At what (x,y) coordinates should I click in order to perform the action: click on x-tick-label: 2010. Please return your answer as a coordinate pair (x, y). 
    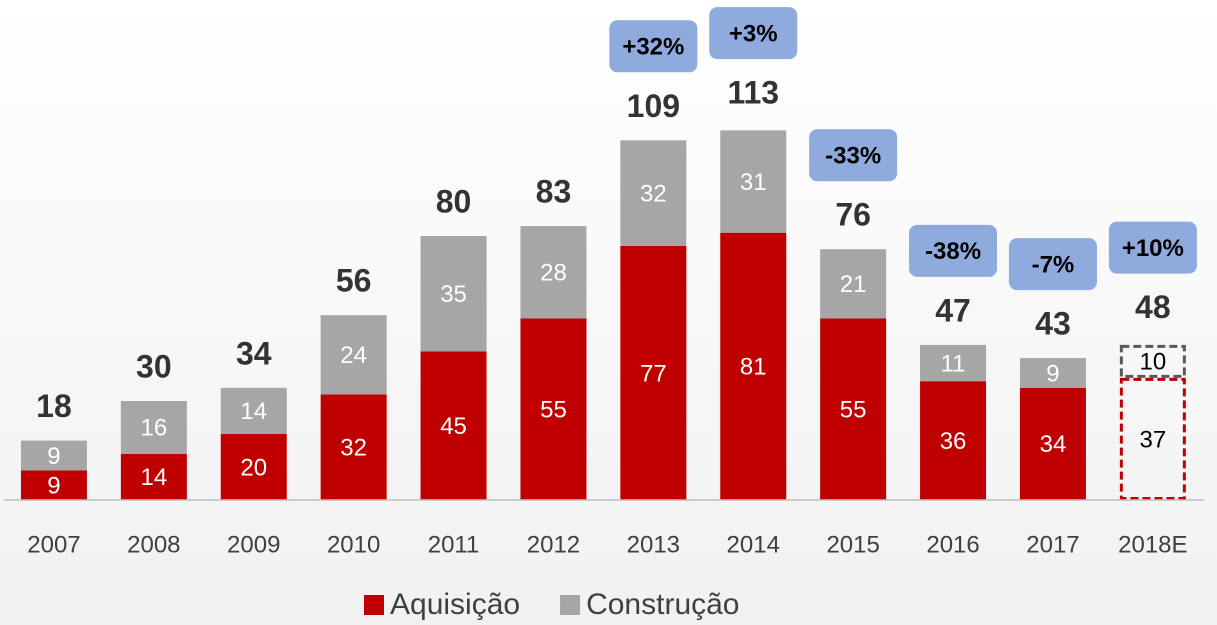
    Looking at the image, I should click on (353, 544).